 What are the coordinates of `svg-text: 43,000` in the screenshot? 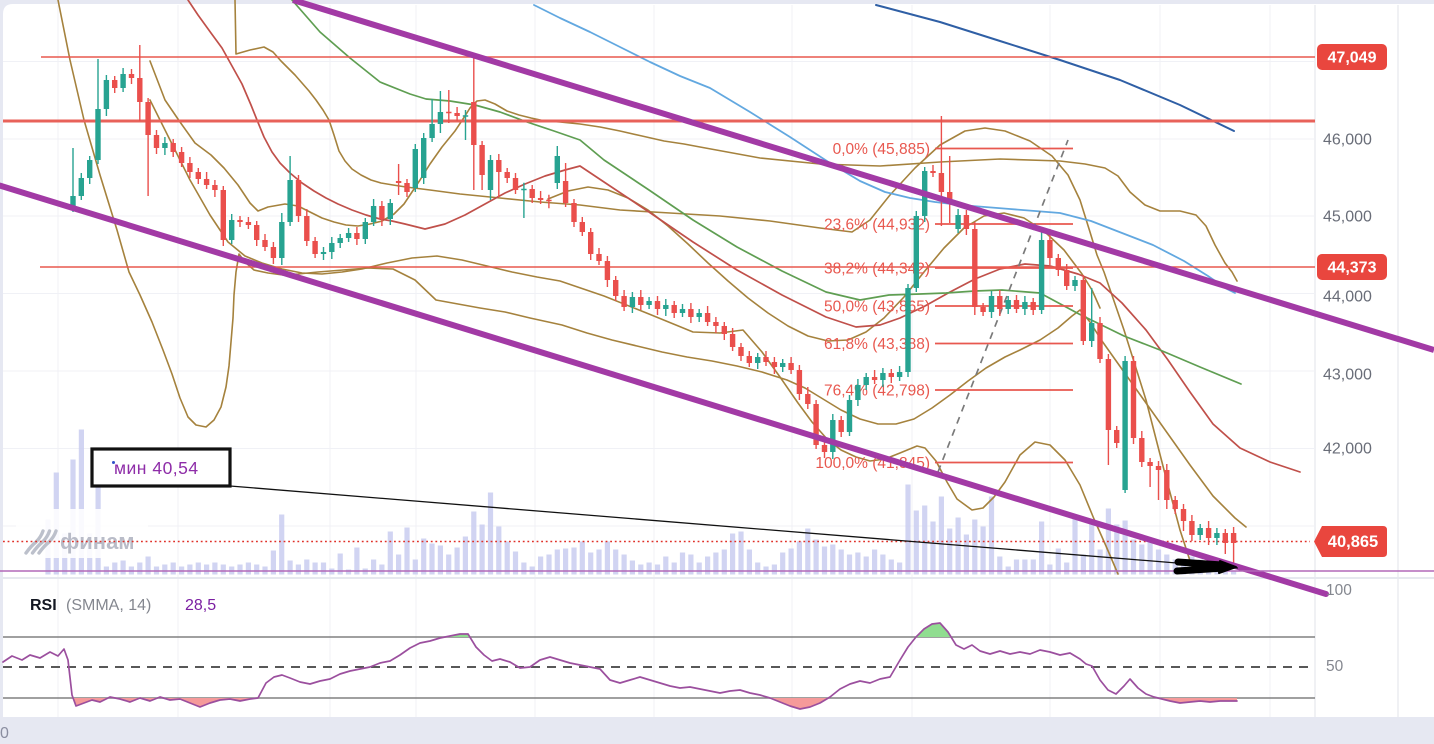 It's located at (1347, 375).